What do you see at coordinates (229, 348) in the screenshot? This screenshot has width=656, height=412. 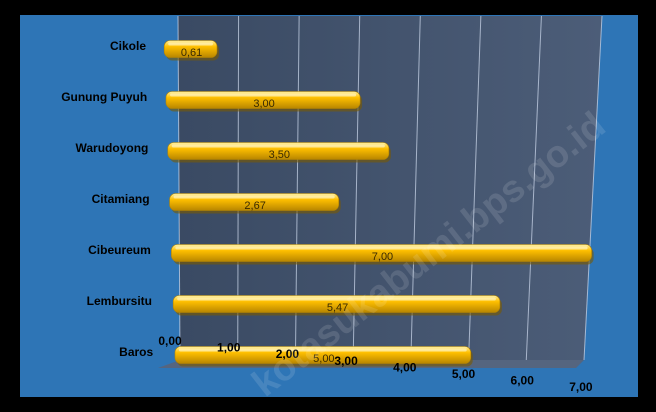 I see `x-tick-label: 1,00` at bounding box center [229, 348].